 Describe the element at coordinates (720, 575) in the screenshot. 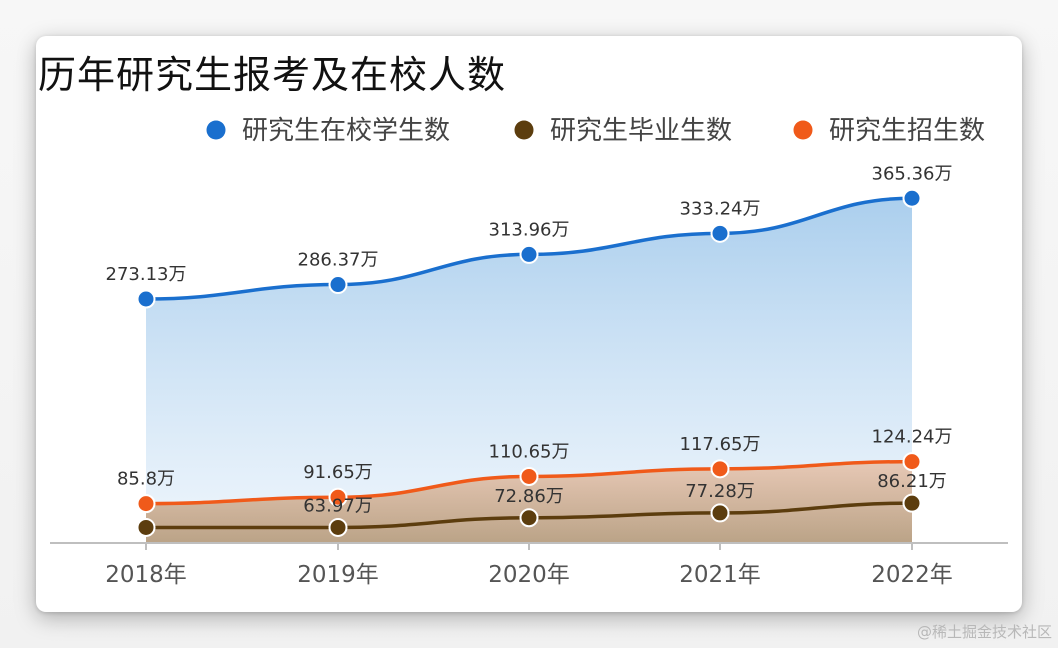

I see `x-tick-label: 2021年` at that location.